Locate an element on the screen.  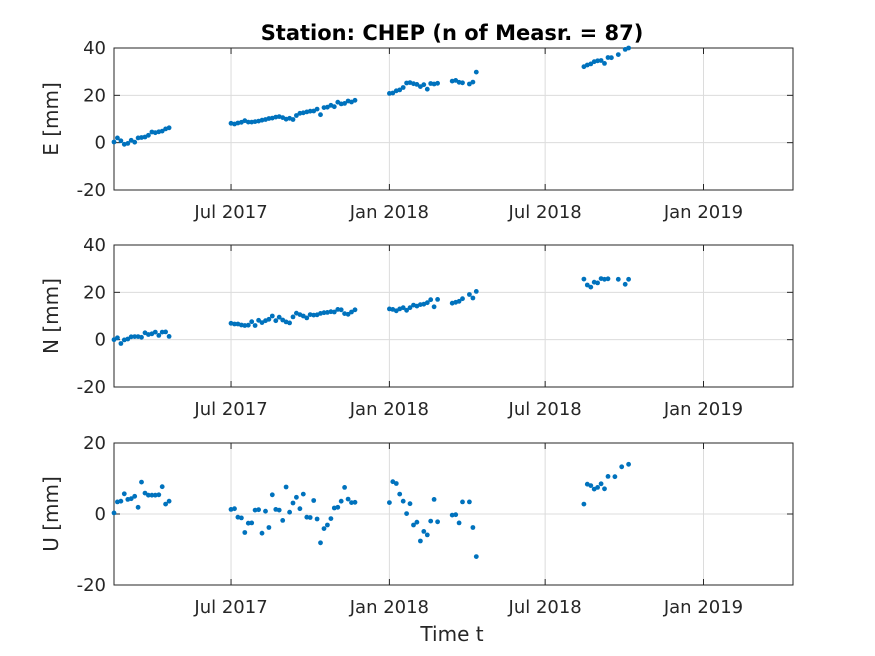
y-tick-label: -20 is located at coordinates (91, 387).